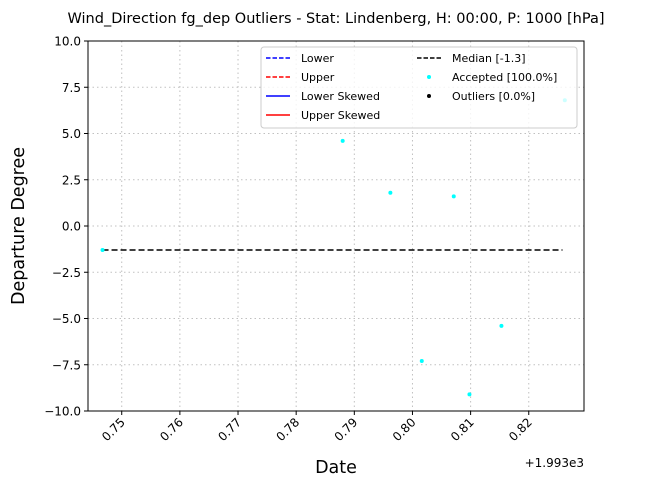  What do you see at coordinates (489, 58) in the screenshot?
I see `legend-label: Median [-1.3]` at bounding box center [489, 58].